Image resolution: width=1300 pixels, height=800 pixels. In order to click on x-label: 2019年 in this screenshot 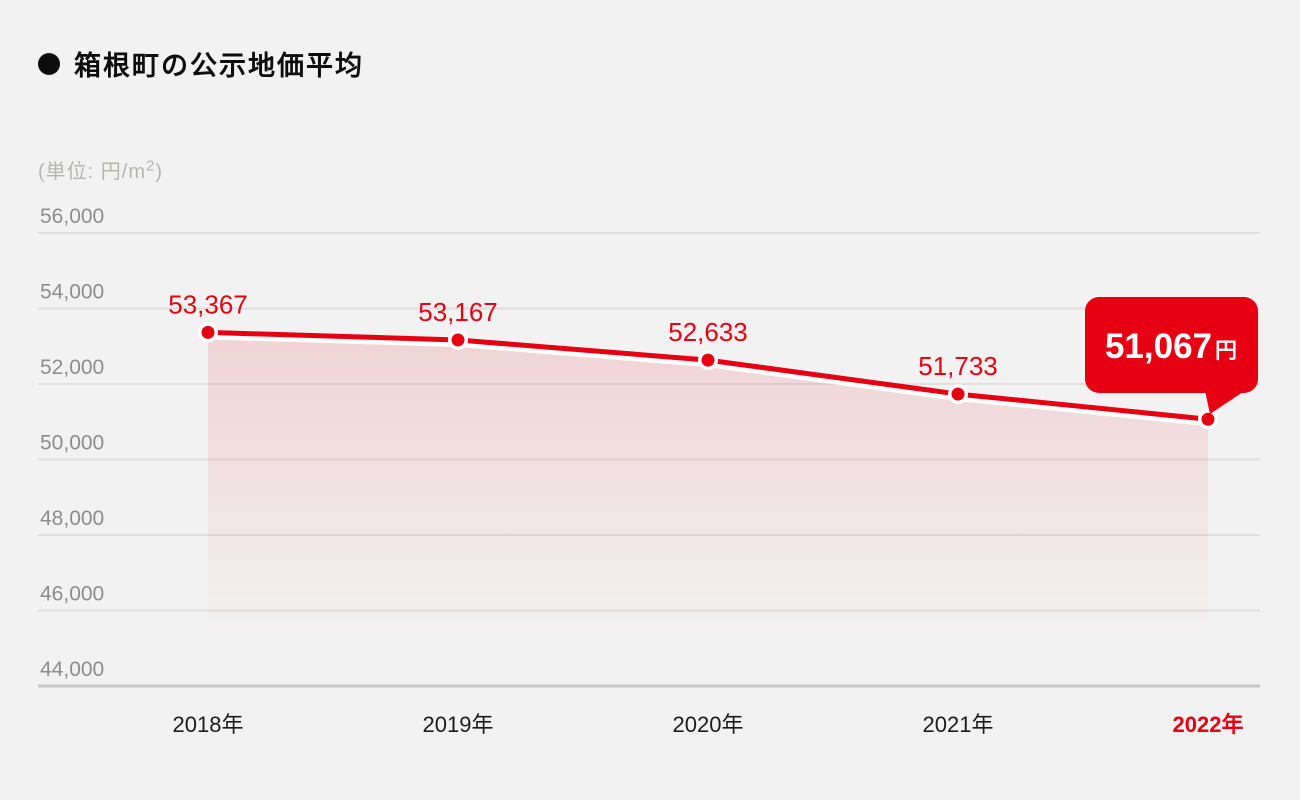, I will do `click(458, 724)`.